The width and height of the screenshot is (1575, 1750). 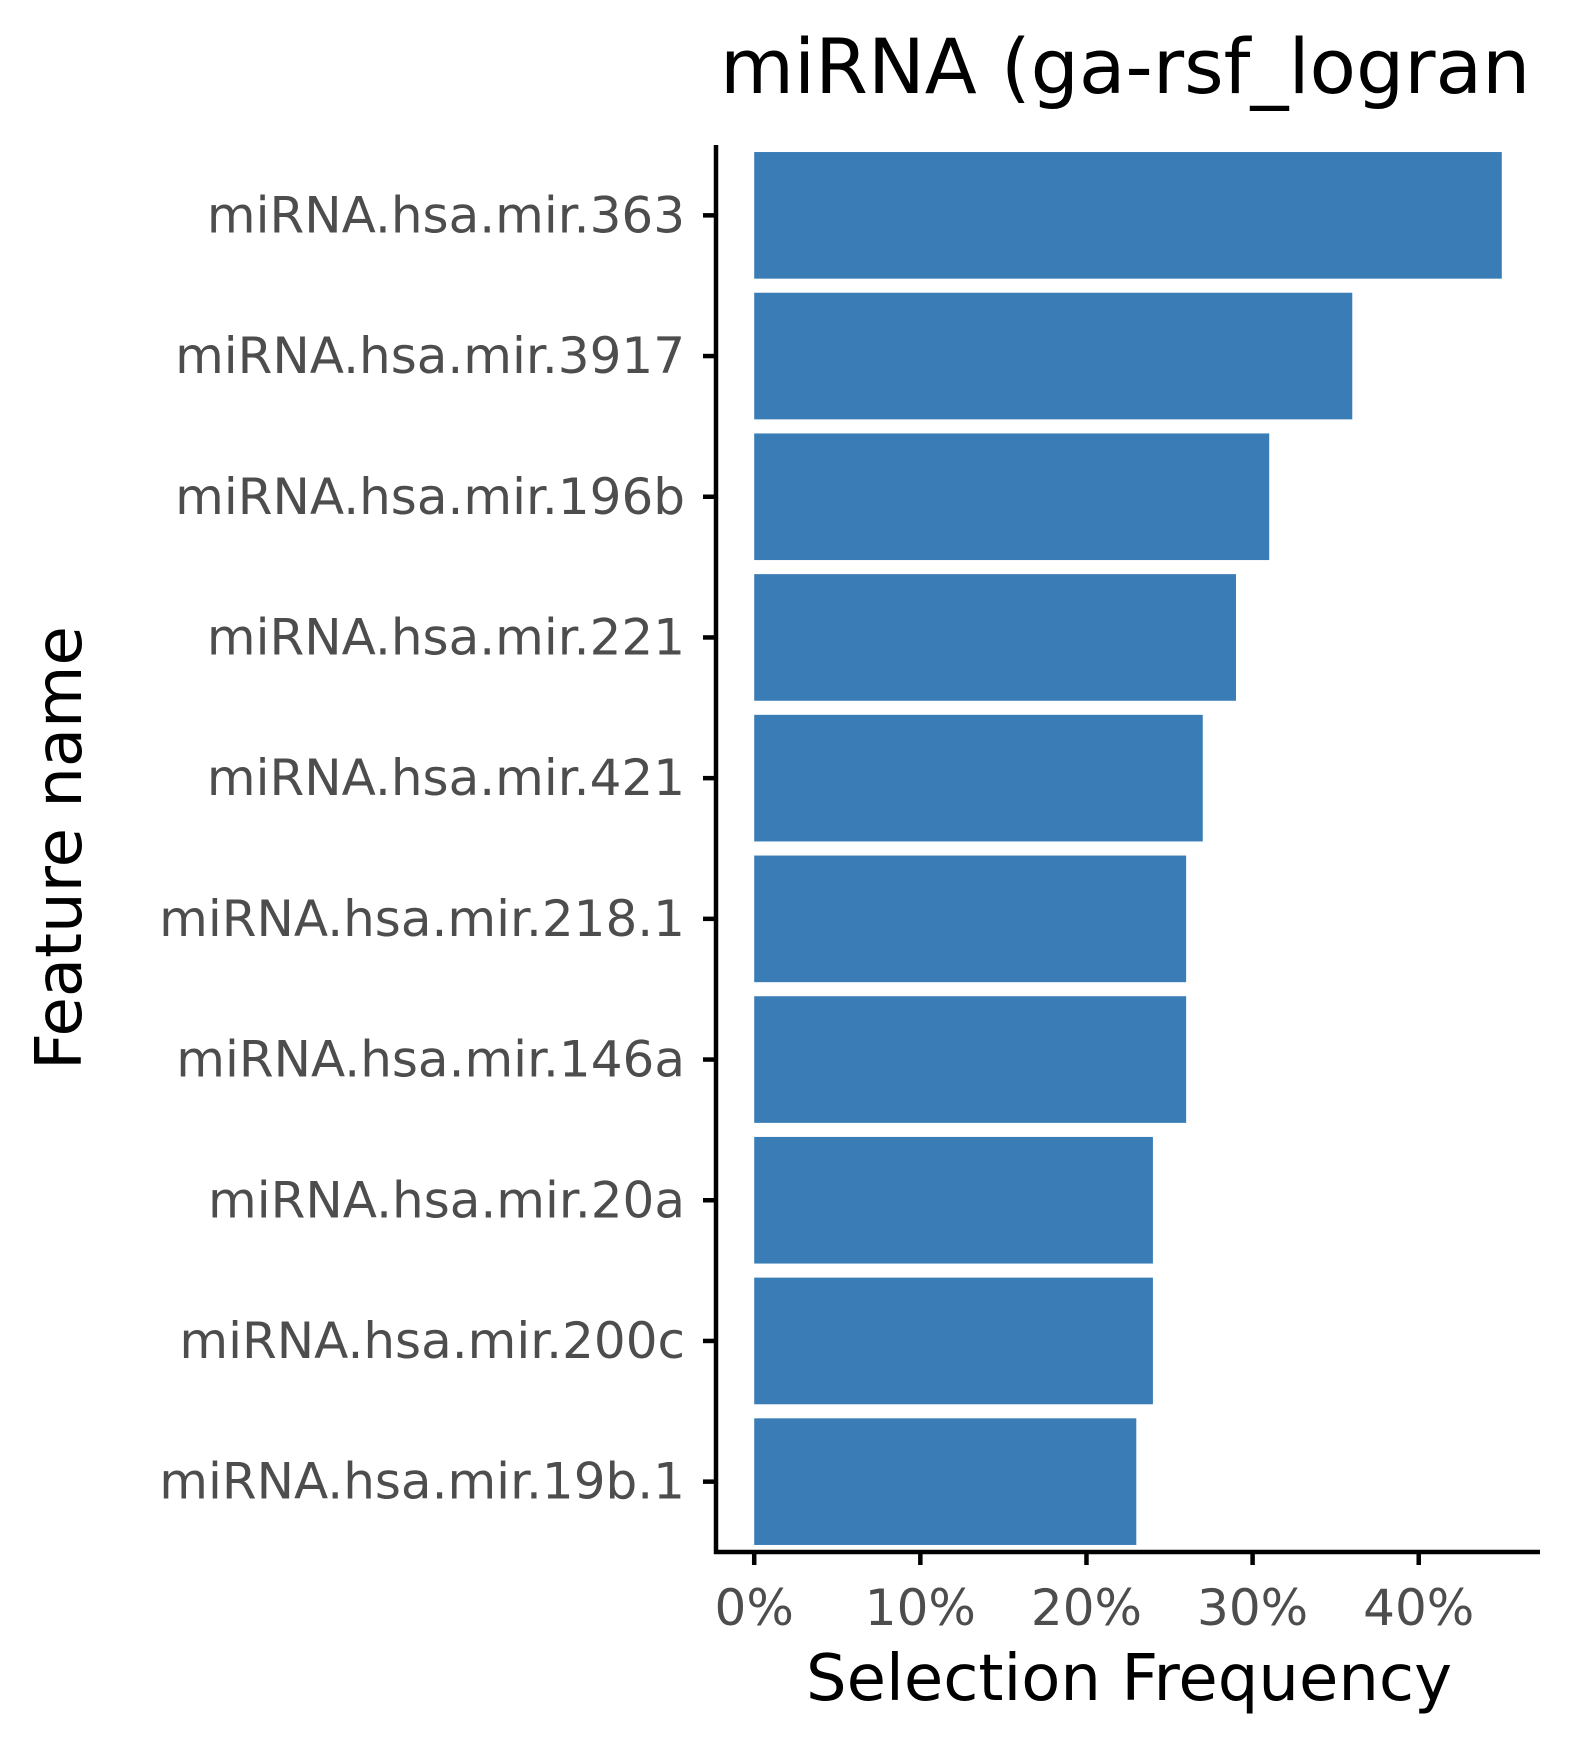 I want to click on y-tick-label: miRNA.hsa.mir.421, so click(x=446, y=778).